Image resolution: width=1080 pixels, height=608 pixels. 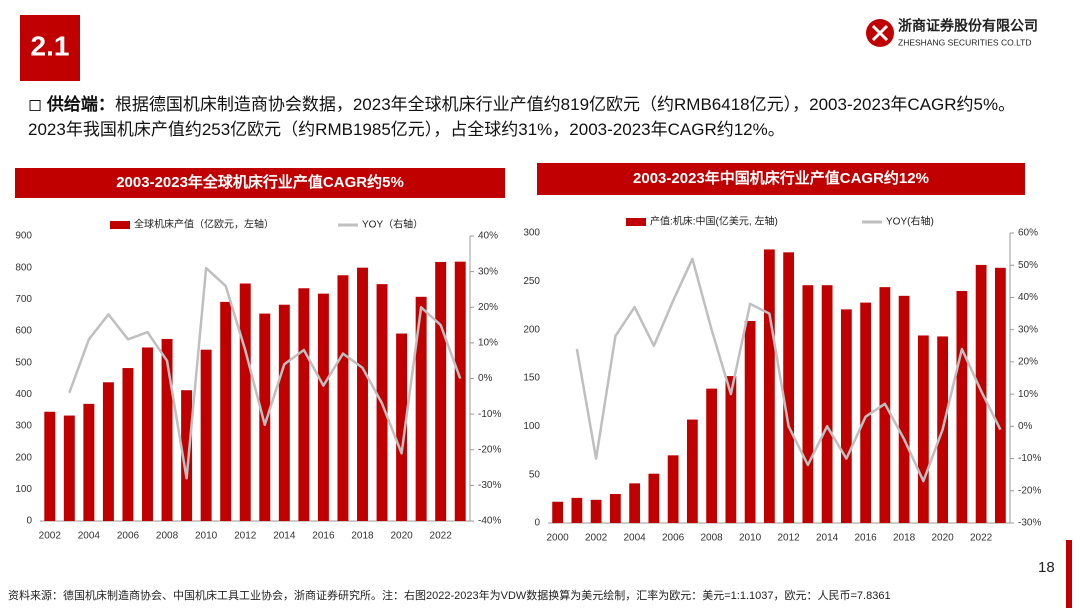 What do you see at coordinates (401, 536) in the screenshot?
I see `x-tick-label: 2020` at bounding box center [401, 536].